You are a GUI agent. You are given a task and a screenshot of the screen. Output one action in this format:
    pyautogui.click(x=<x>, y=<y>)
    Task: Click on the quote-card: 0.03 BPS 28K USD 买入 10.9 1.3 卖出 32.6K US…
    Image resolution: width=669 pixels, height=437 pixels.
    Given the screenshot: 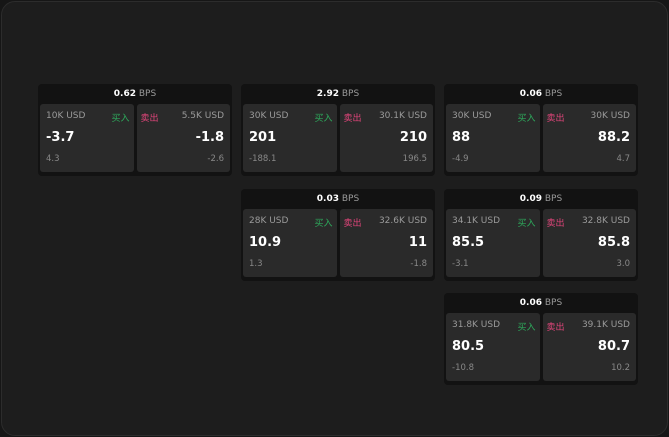 What is the action you would take?
    pyautogui.click(x=338, y=235)
    